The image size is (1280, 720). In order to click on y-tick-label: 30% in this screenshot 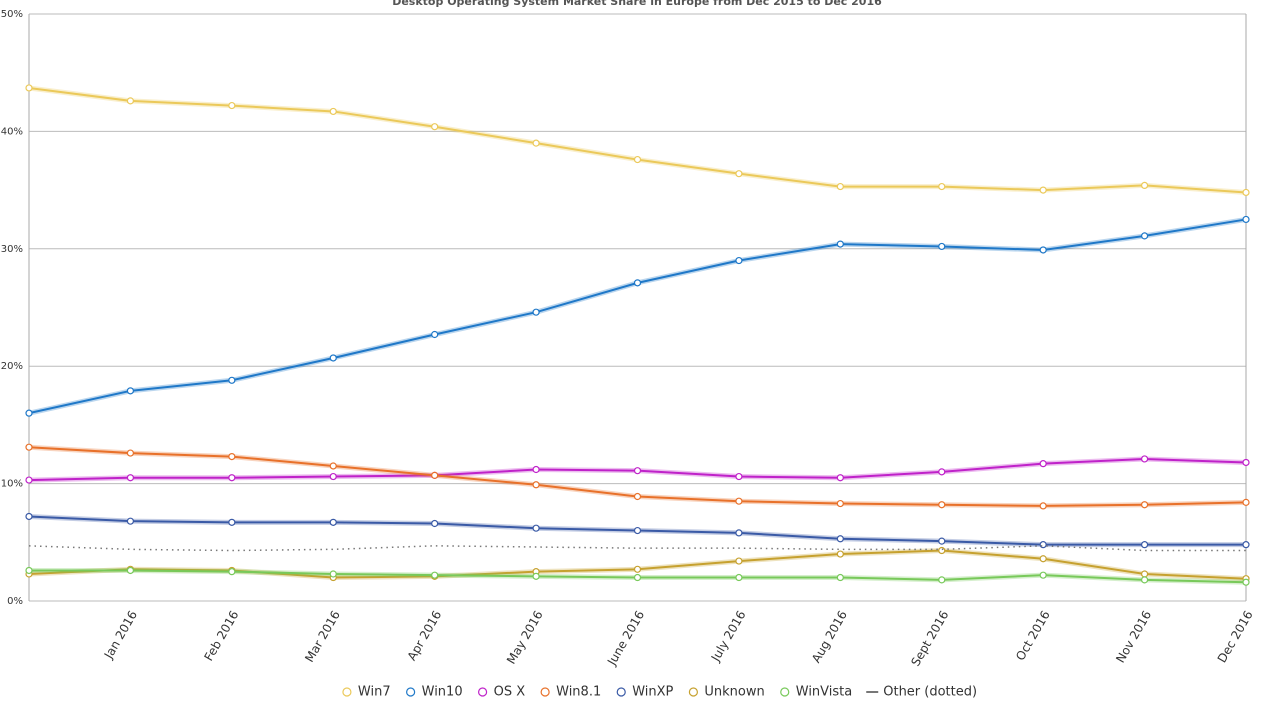, I will do `click(12, 249)`.